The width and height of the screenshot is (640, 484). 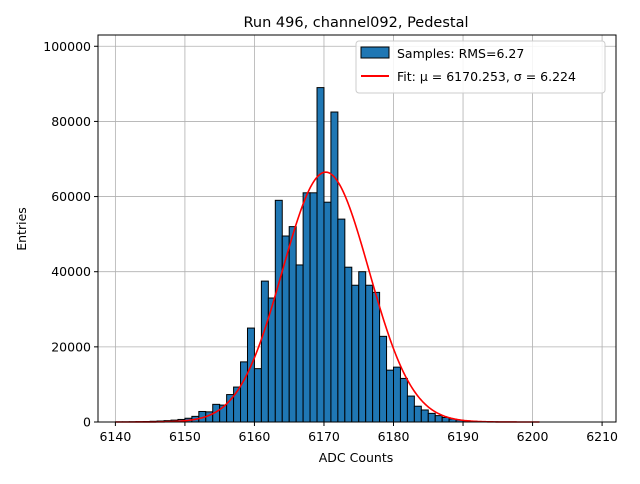 What do you see at coordinates (375, 52) in the screenshot?
I see `legend-bar-swatch` at bounding box center [375, 52].